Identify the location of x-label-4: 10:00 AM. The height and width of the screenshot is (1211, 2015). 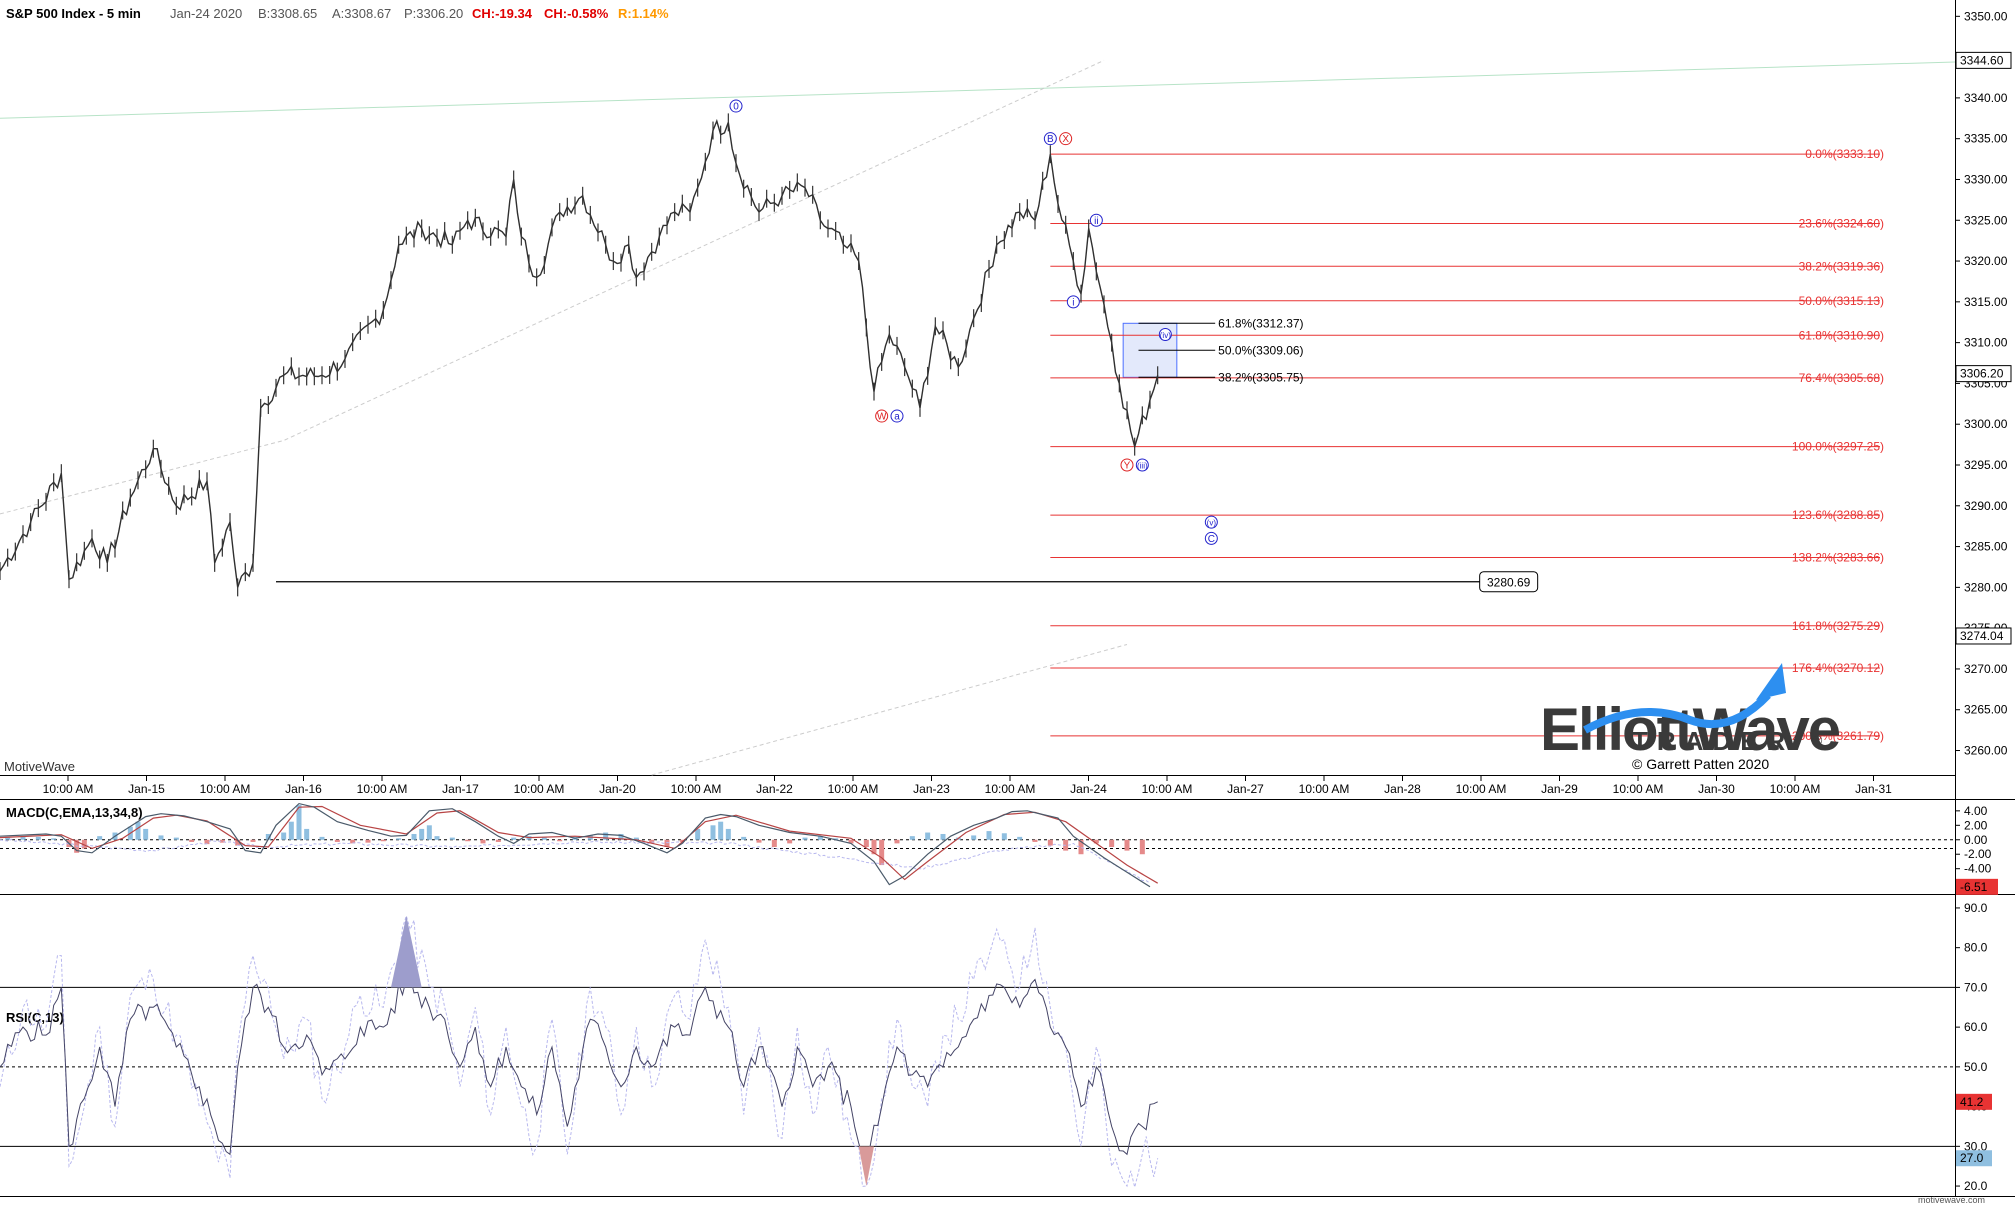
(382, 789).